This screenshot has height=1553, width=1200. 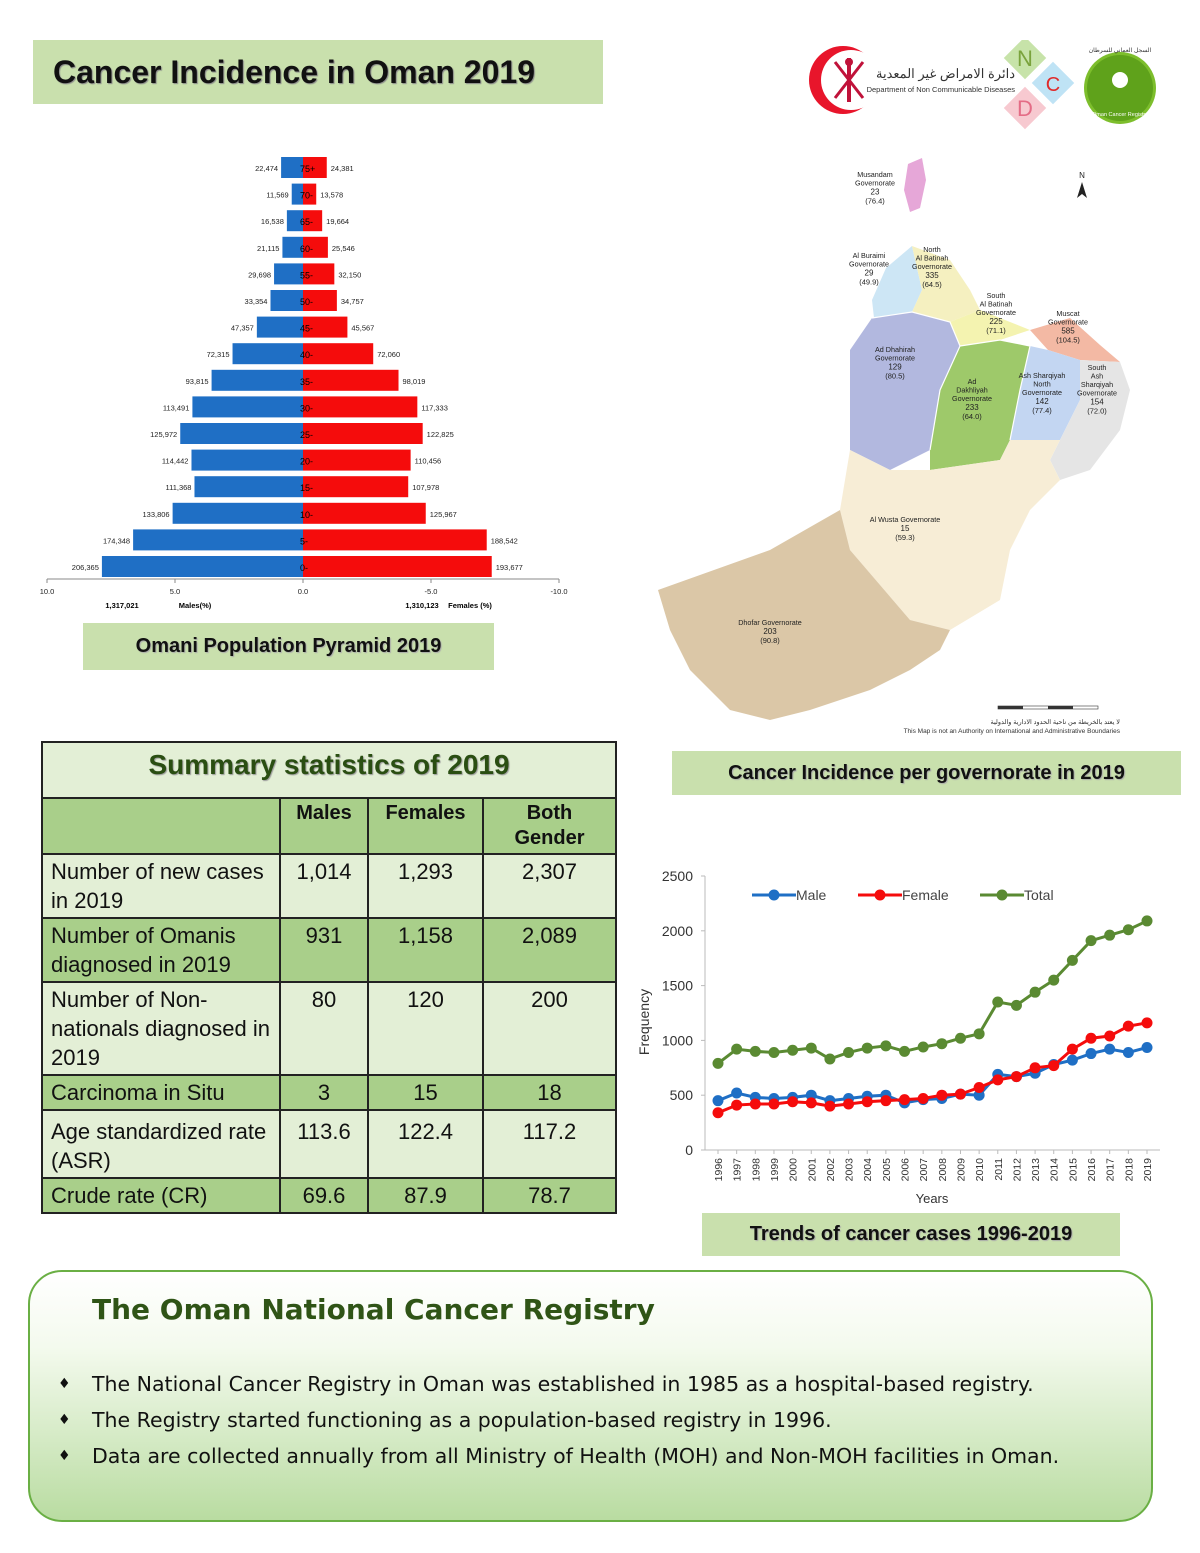 I want to click on governorate-asr: (77.4), so click(x=1042, y=410).